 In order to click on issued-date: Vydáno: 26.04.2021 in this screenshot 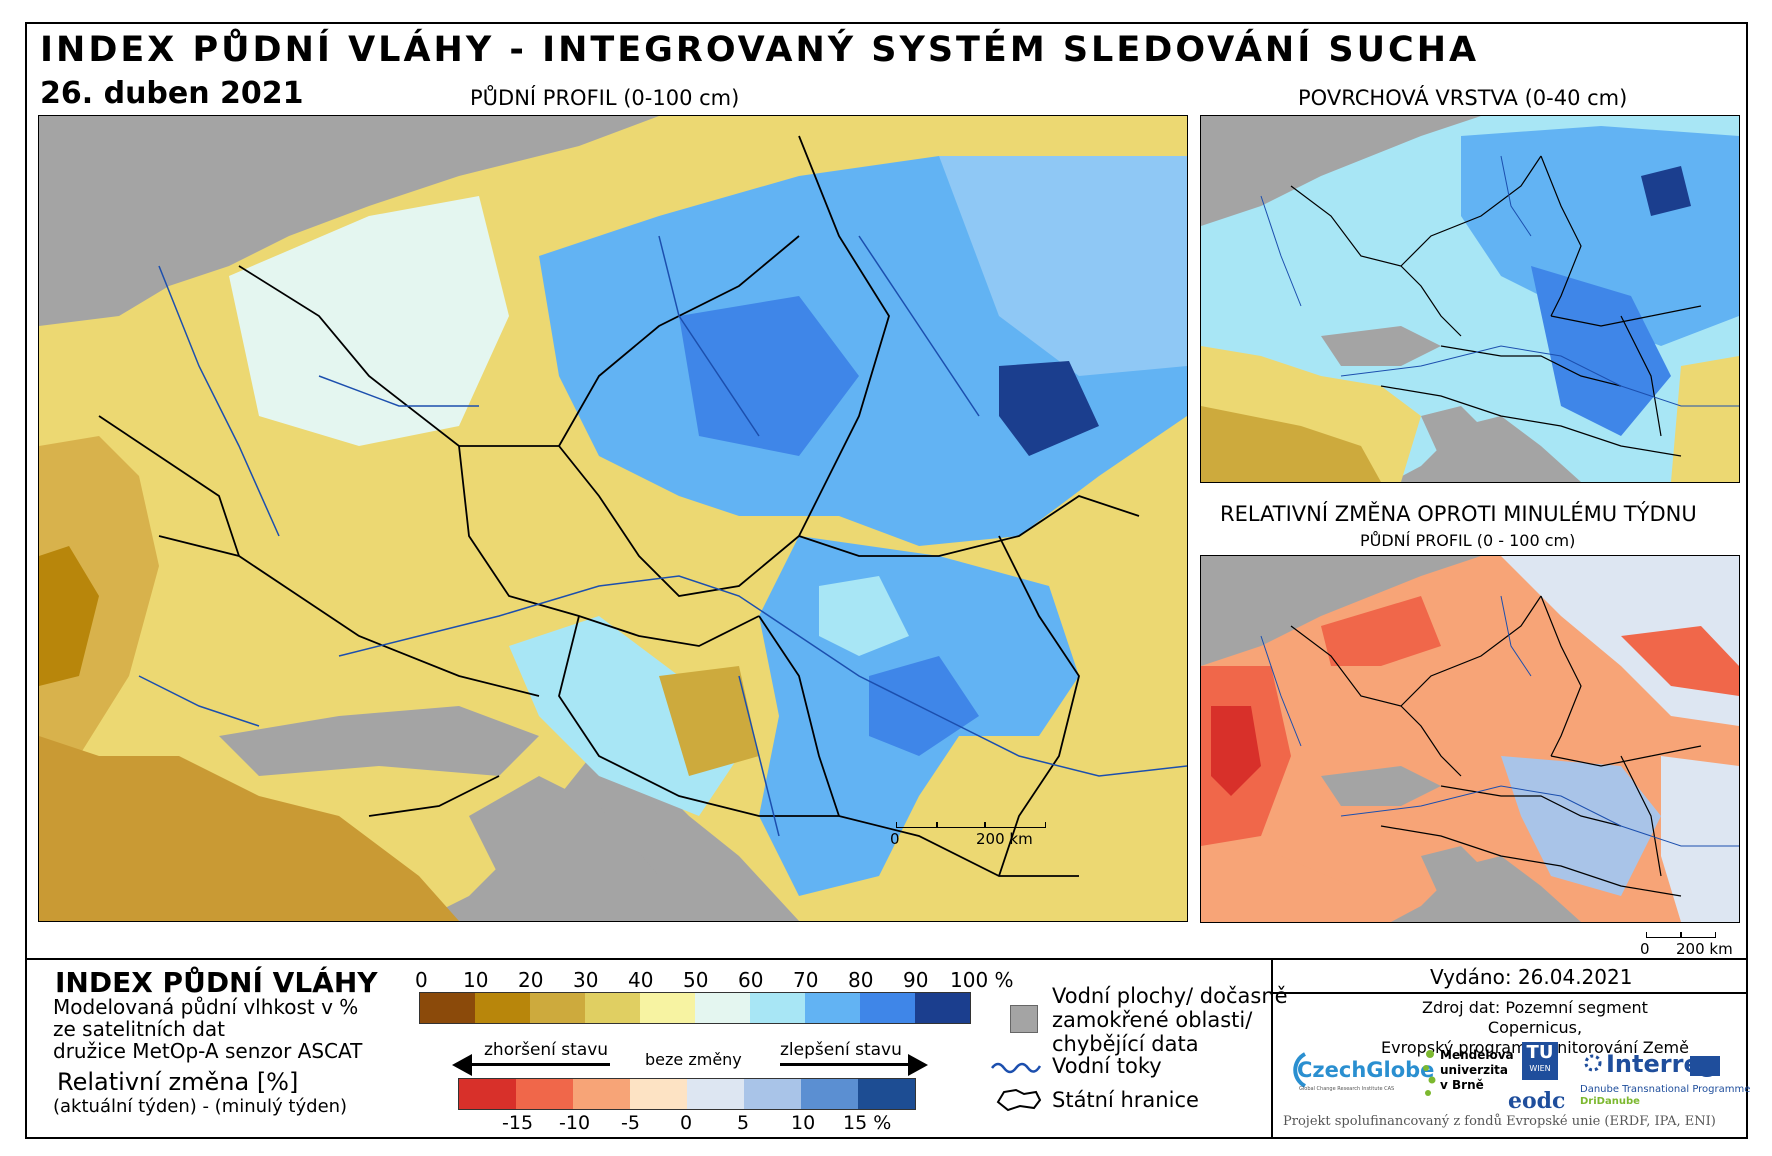, I will do `click(1531, 977)`.